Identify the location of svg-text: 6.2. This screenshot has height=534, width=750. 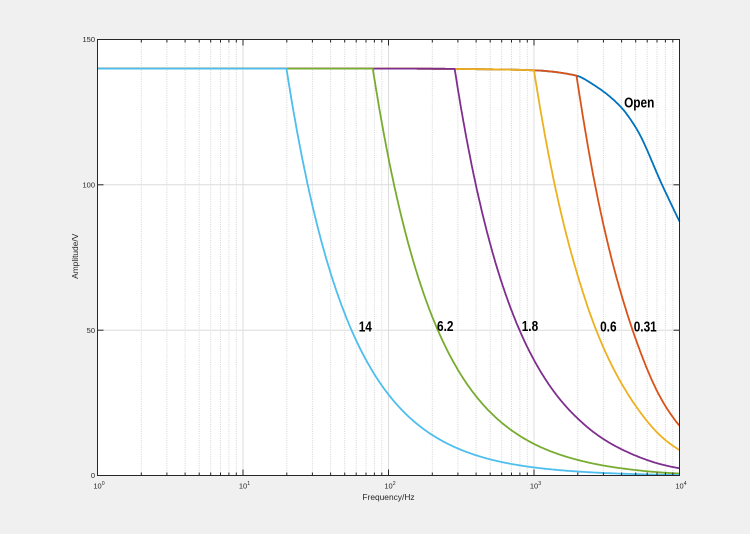
(445, 326).